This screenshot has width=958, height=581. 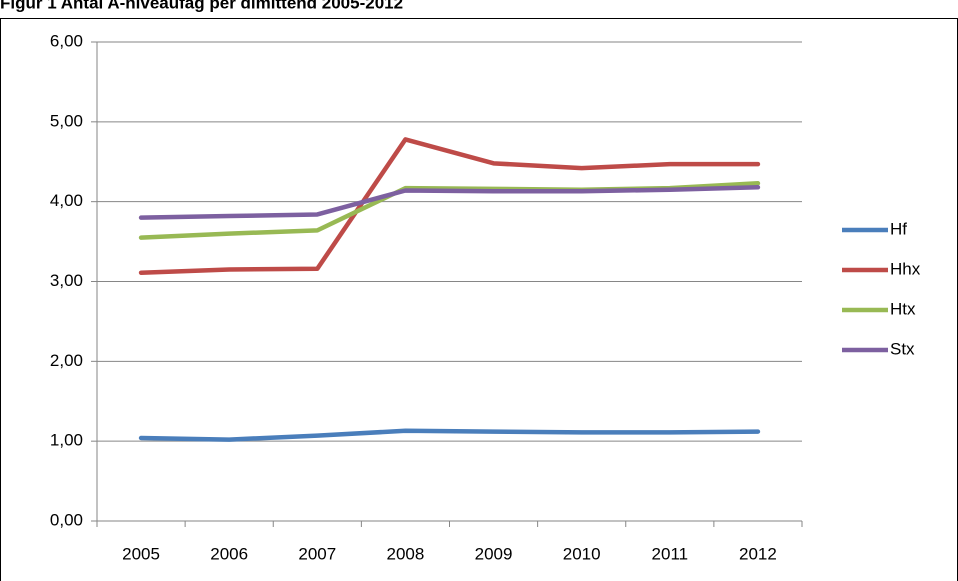 What do you see at coordinates (903, 308) in the screenshot?
I see `legend-label: Htx` at bounding box center [903, 308].